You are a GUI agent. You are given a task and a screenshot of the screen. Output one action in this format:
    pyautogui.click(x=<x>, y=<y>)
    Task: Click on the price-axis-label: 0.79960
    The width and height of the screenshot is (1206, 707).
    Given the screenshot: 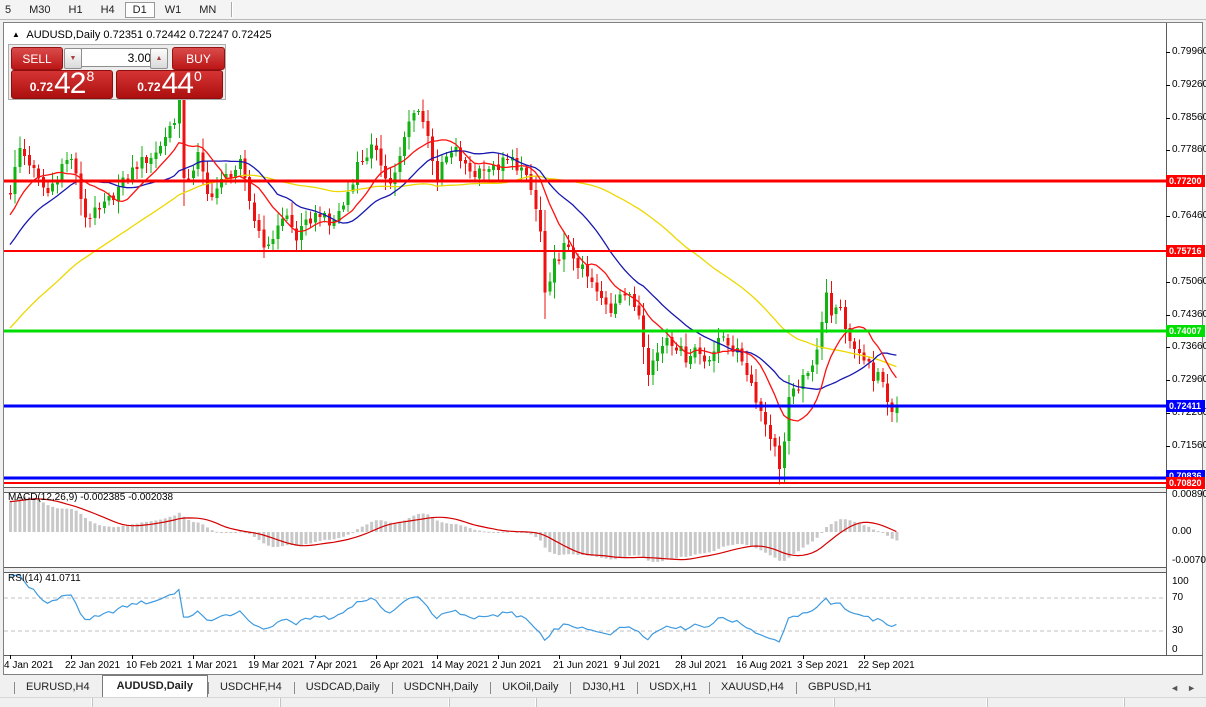 What is the action you would take?
    pyautogui.click(x=1189, y=51)
    